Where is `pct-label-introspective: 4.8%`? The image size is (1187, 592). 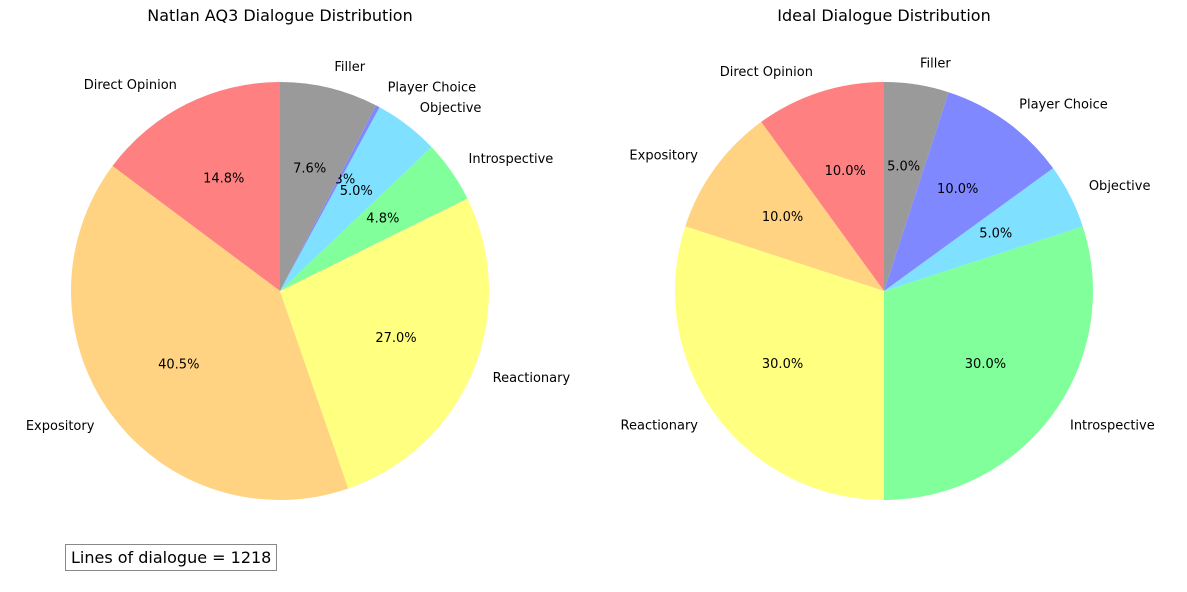 pct-label-introspective: 4.8% is located at coordinates (382, 219).